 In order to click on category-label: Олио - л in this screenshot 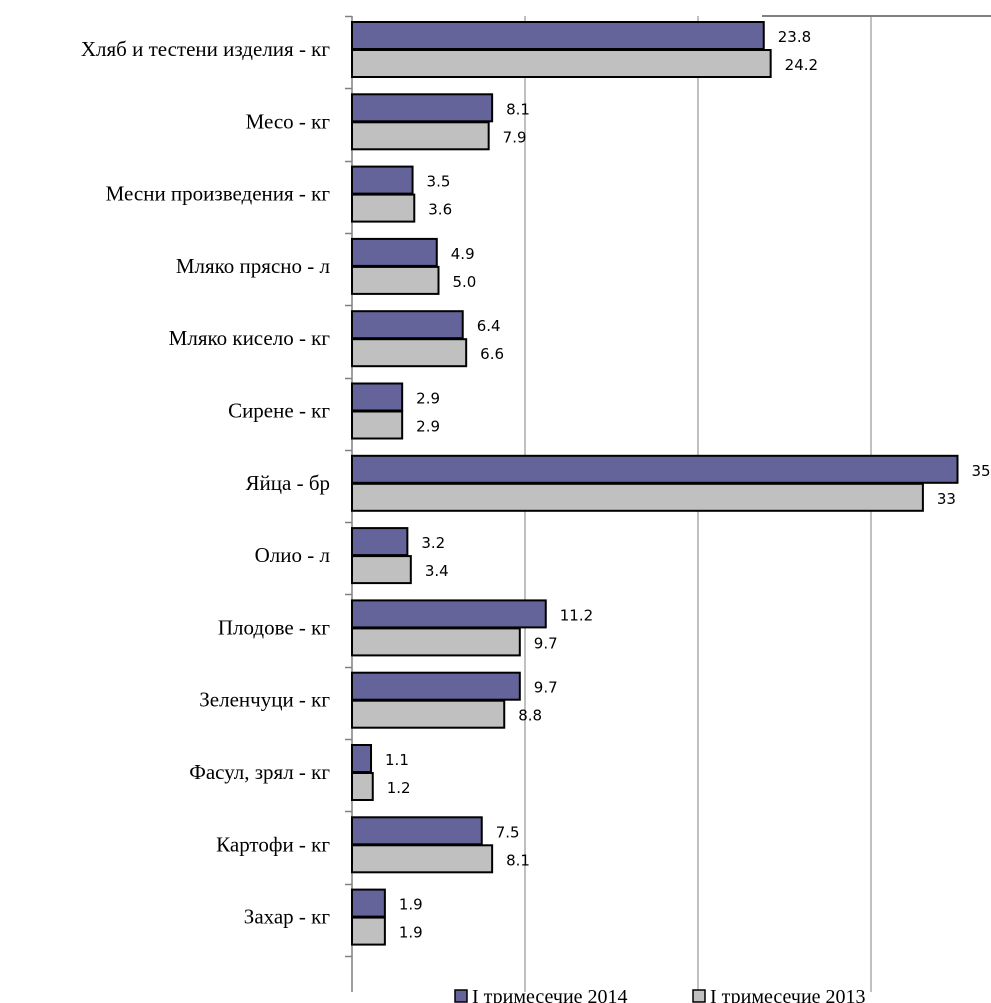, I will do `click(292, 555)`.